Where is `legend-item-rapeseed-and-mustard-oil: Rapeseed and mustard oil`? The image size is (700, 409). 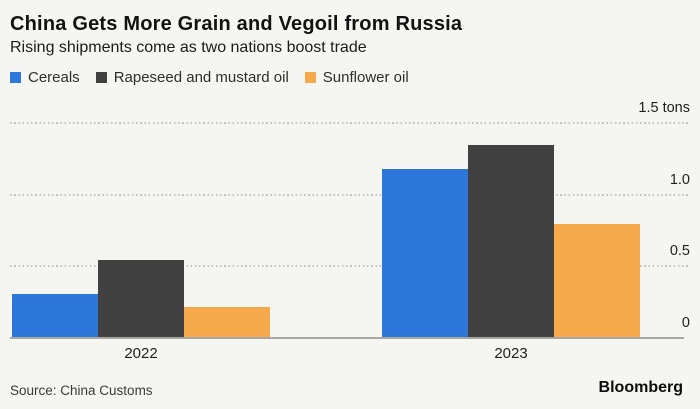 legend-item-rapeseed-and-mustard-oil: Rapeseed and mustard oil is located at coordinates (192, 77).